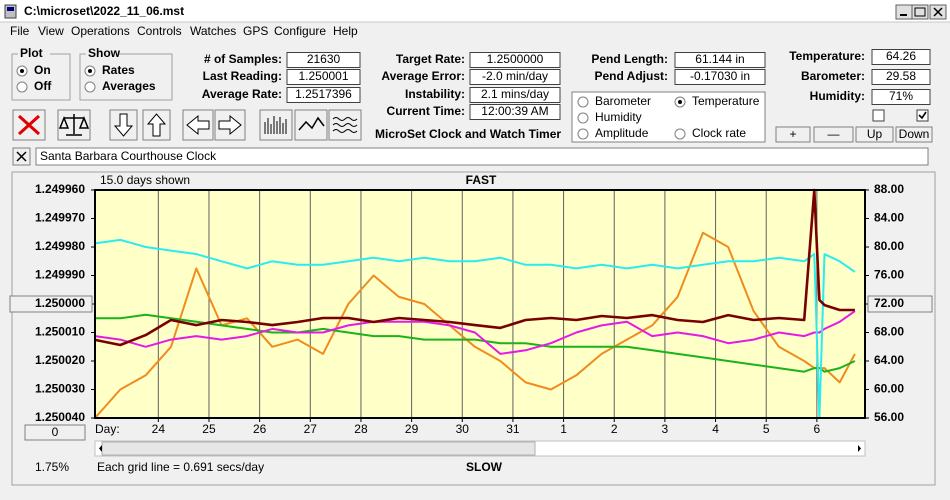 Image resolution: width=950 pixels, height=500 pixels. Describe the element at coordinates (22, 71) in the screenshot. I see `radio-dot` at that location.